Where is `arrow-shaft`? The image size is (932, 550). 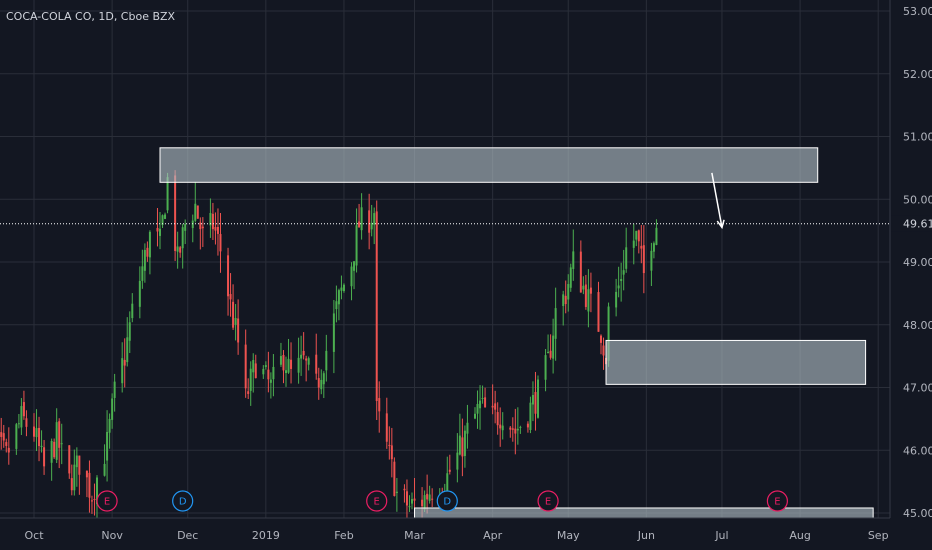
arrow-shaft is located at coordinates (717, 200).